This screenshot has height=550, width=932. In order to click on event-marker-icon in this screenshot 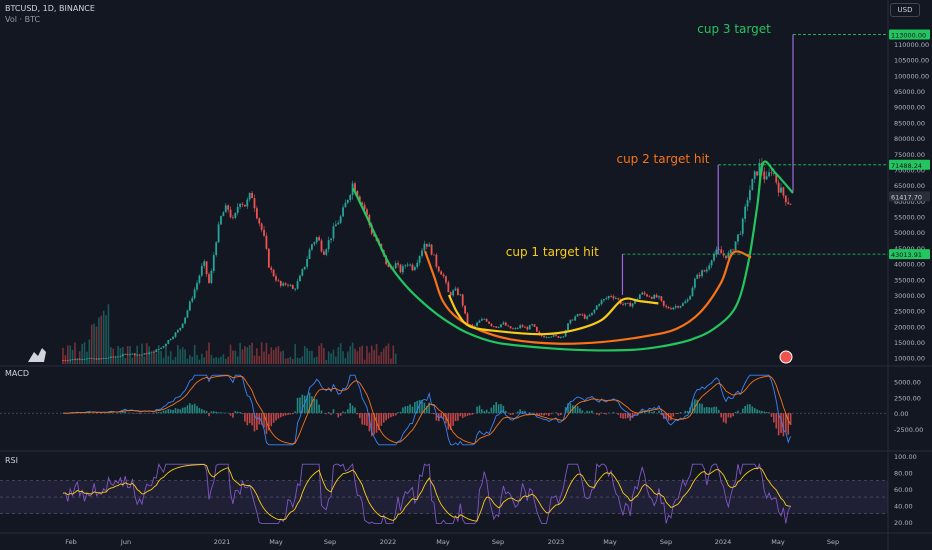, I will do `click(786, 357)`.